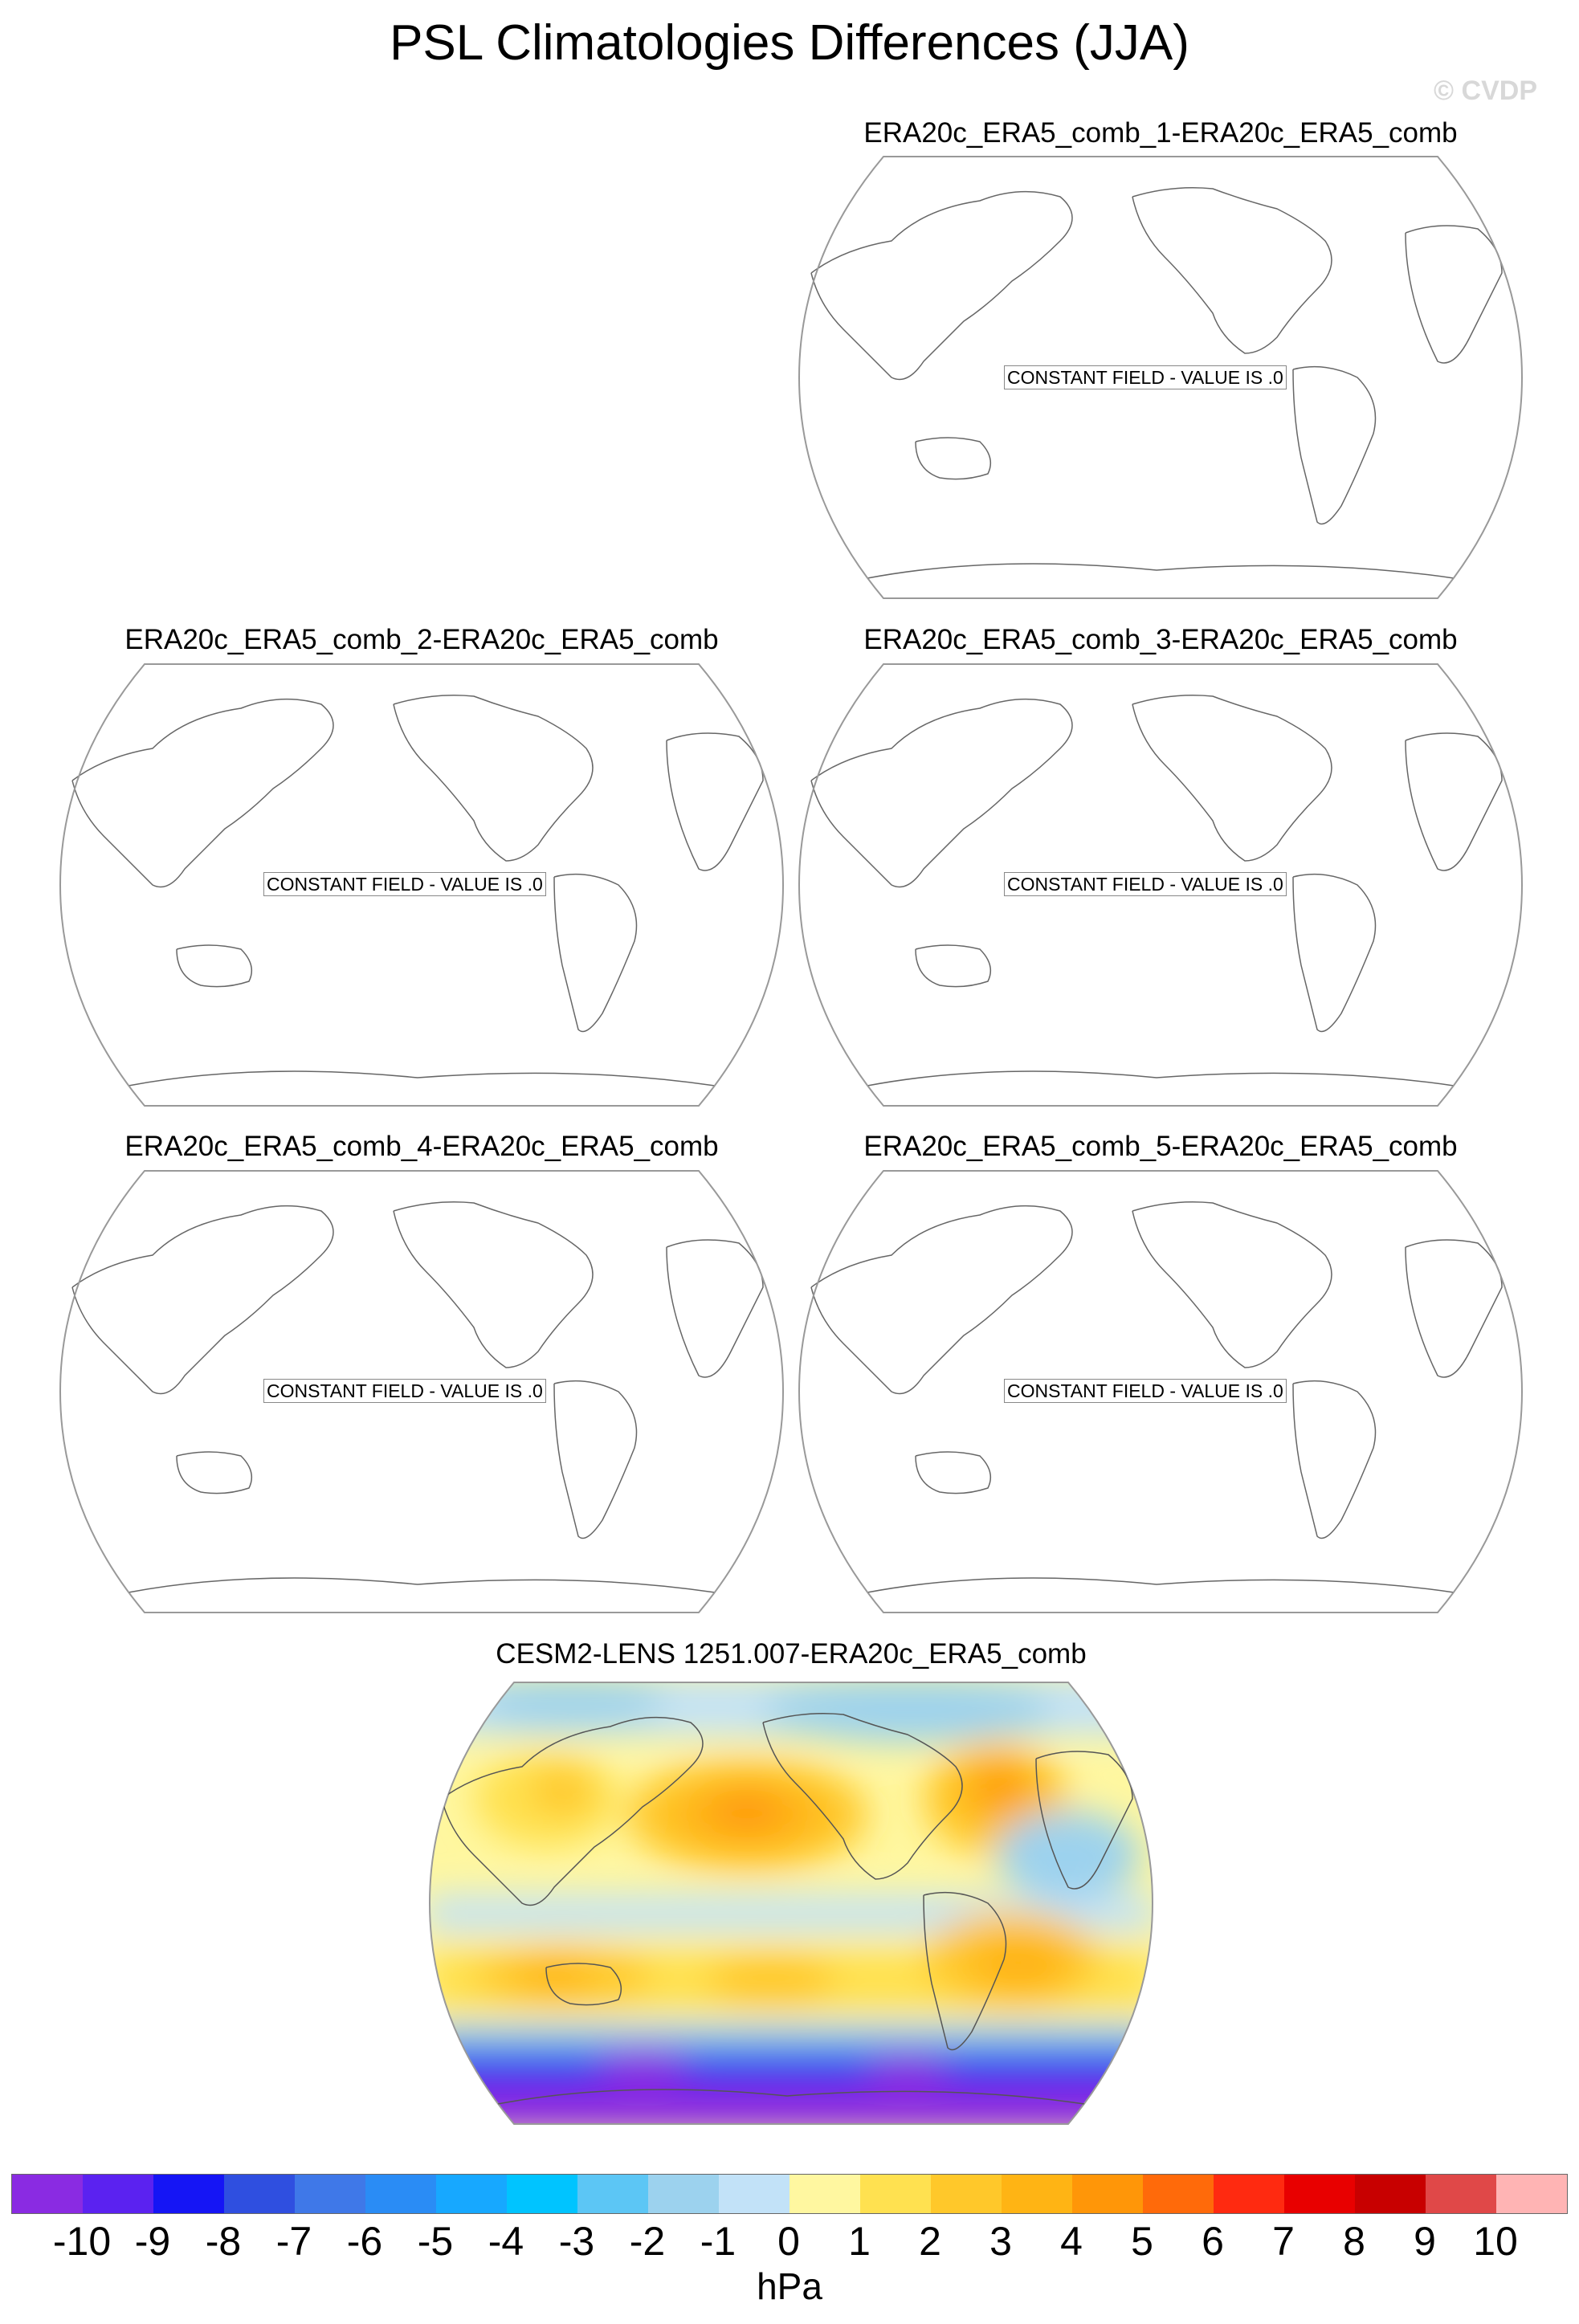  What do you see at coordinates (1000, 2242) in the screenshot?
I see `colorbar-tick-label: 3` at bounding box center [1000, 2242].